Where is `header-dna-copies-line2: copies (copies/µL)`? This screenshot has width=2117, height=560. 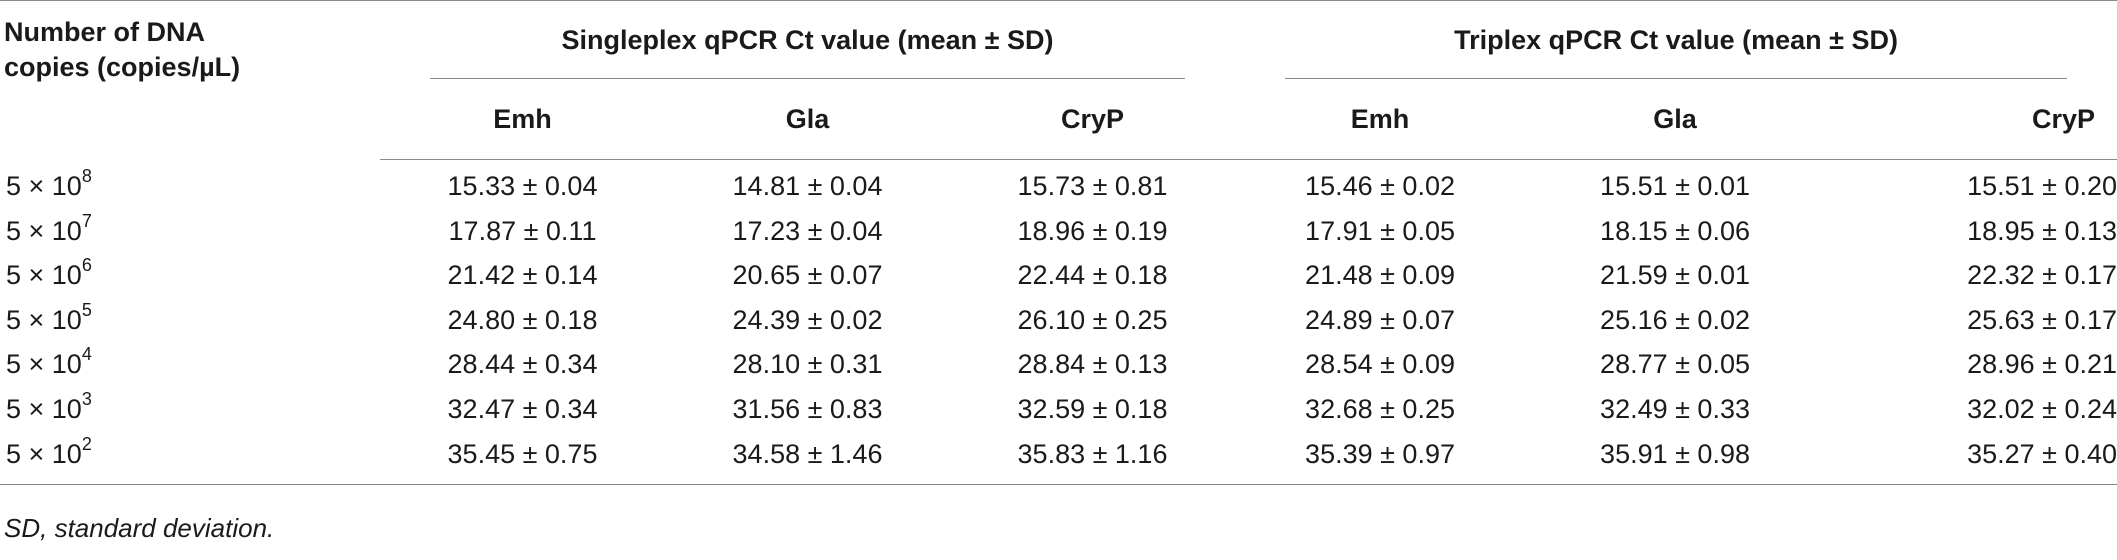 header-dna-copies-line2: copies (copies/µL) is located at coordinates (122, 66).